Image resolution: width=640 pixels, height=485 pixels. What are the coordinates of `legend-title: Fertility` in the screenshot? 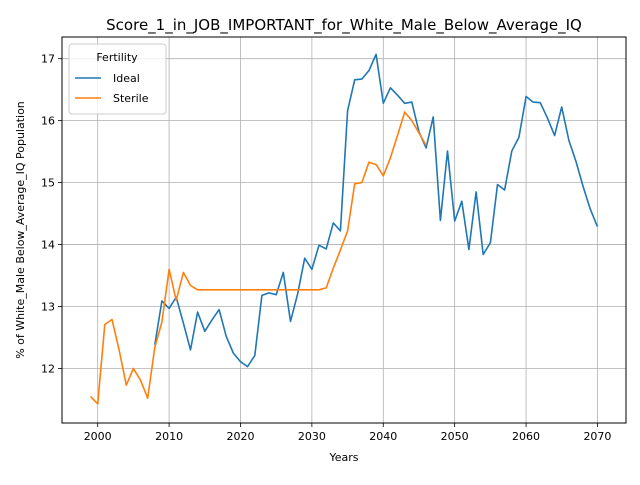 It's located at (117, 57).